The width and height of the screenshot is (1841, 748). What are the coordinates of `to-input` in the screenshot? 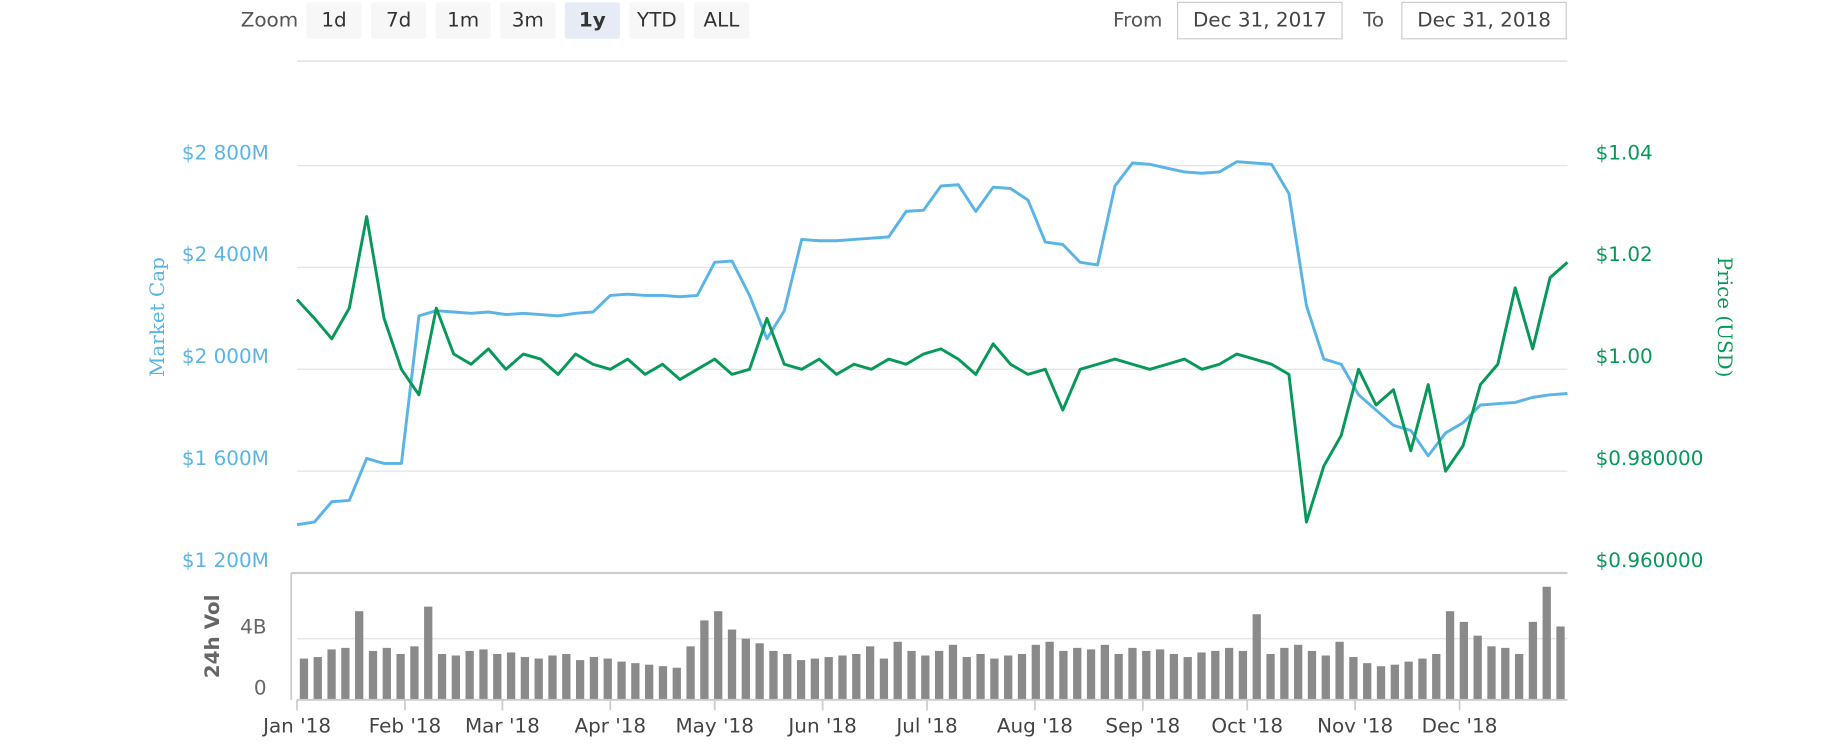 It's located at (1484, 20).